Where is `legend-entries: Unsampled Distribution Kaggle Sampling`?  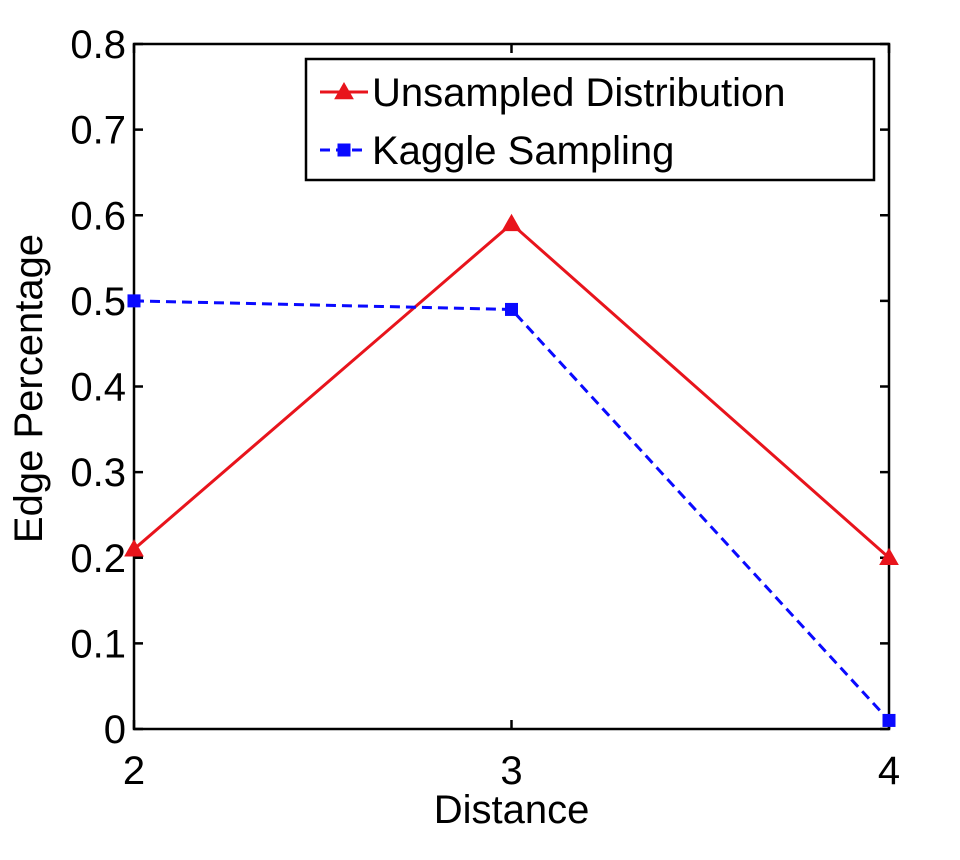 legend-entries: Unsampled Distribution Kaggle Sampling is located at coordinates (553, 122).